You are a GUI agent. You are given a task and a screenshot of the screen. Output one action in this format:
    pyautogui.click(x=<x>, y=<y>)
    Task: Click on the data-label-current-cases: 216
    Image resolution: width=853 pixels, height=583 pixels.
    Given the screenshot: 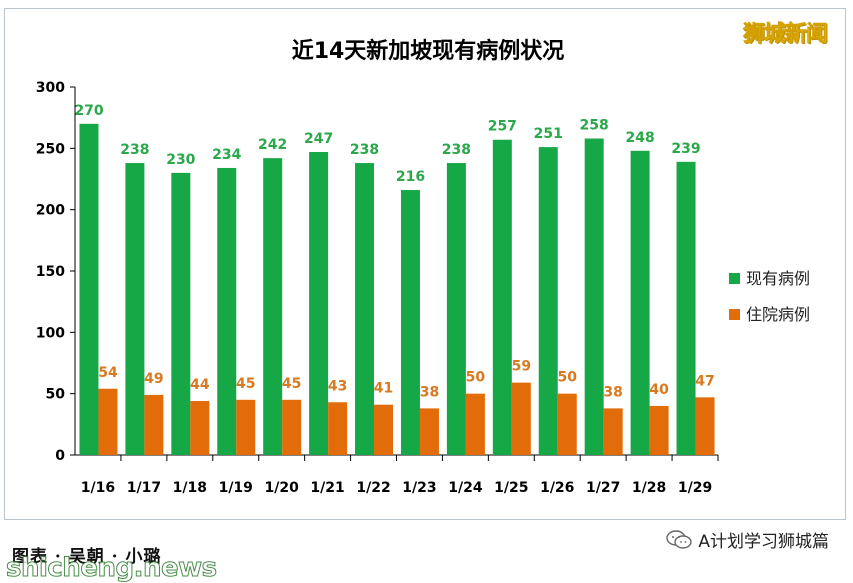 What is the action you would take?
    pyautogui.click(x=410, y=177)
    